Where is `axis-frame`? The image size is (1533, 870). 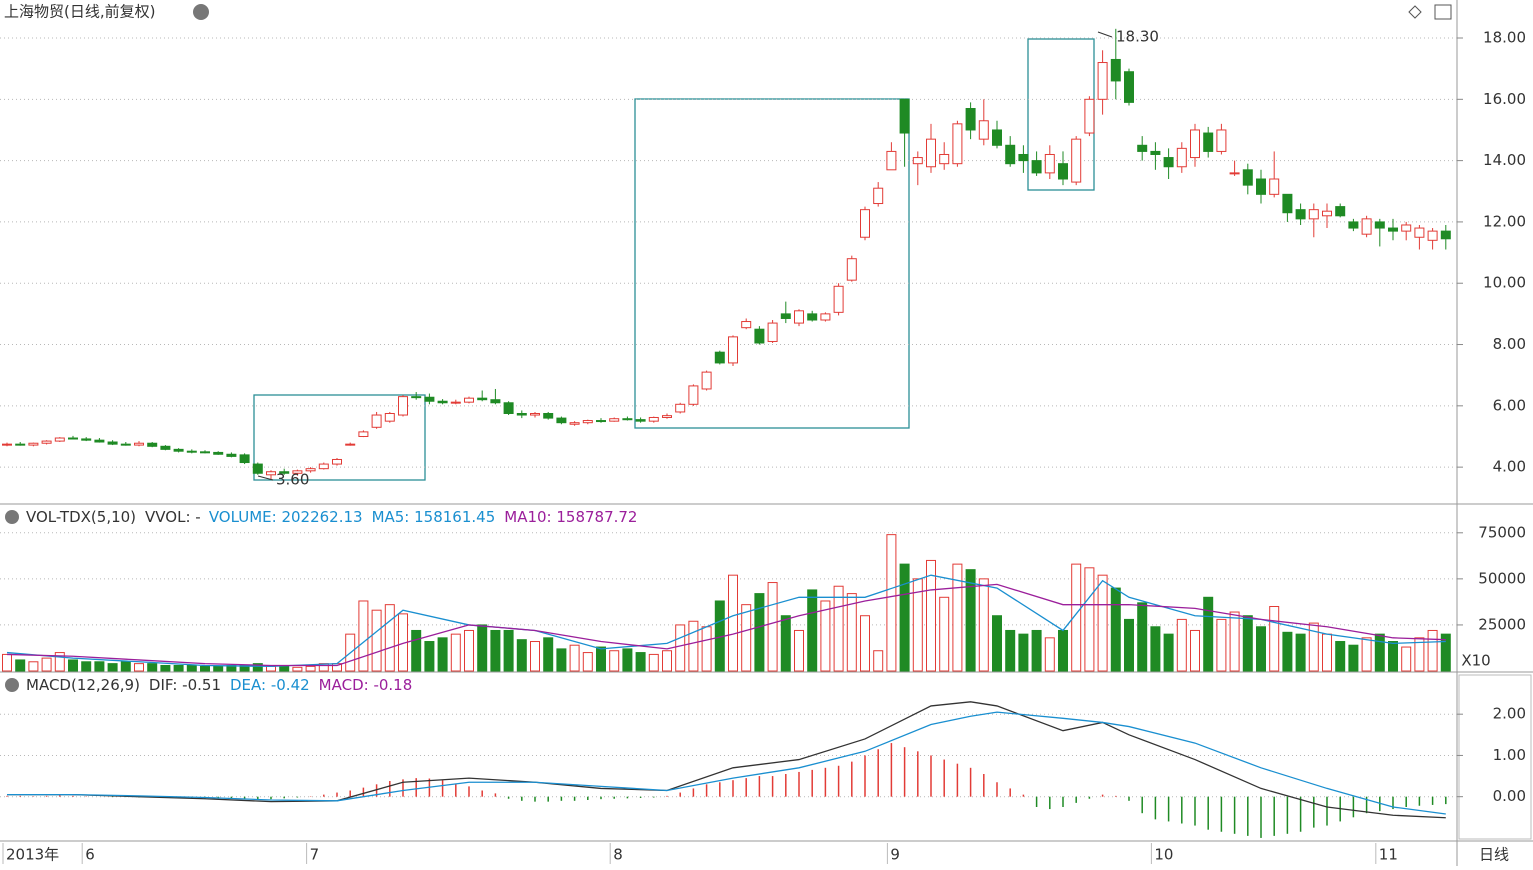
axis-frame is located at coordinates (1495, 757).